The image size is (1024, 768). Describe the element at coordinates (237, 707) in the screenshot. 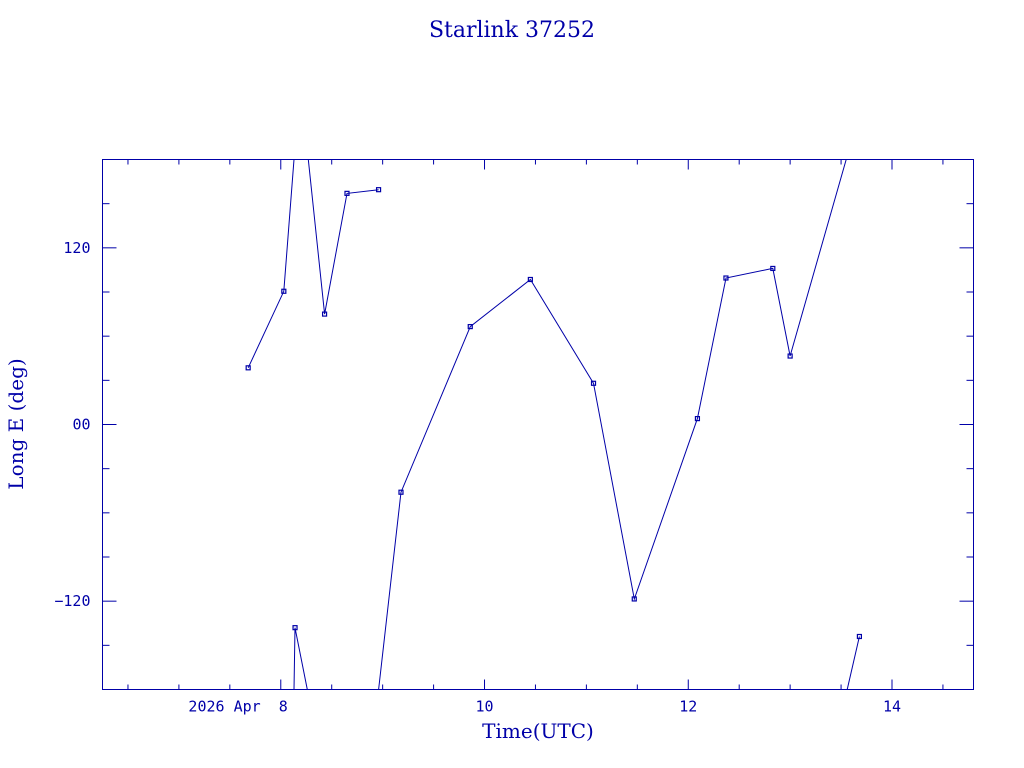

I see `x-tick-label: 2026 Apr 8` at that location.